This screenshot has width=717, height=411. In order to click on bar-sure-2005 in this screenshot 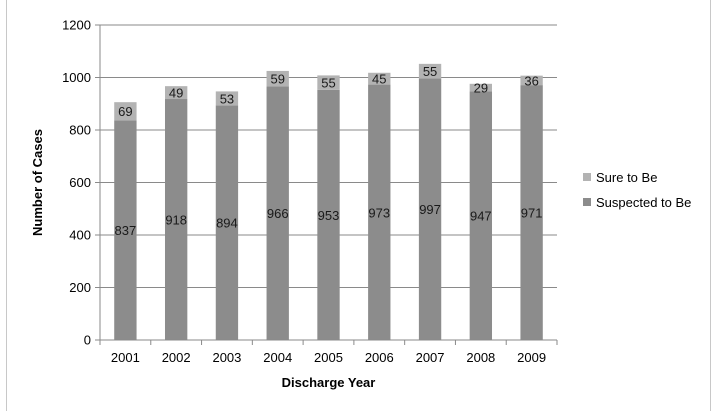, I will do `click(328, 82)`.